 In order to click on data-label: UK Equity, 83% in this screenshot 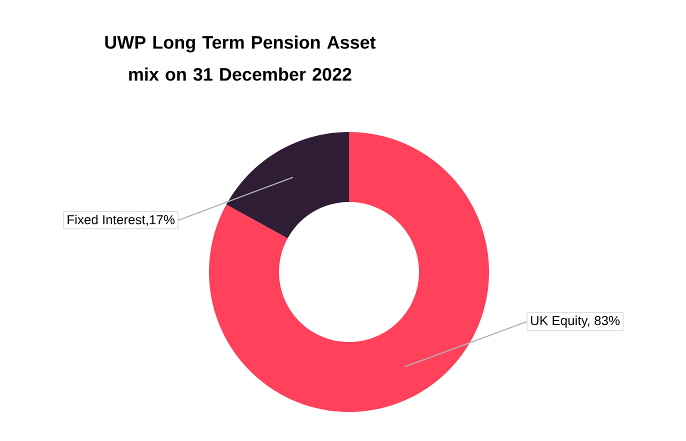, I will do `click(575, 322)`.